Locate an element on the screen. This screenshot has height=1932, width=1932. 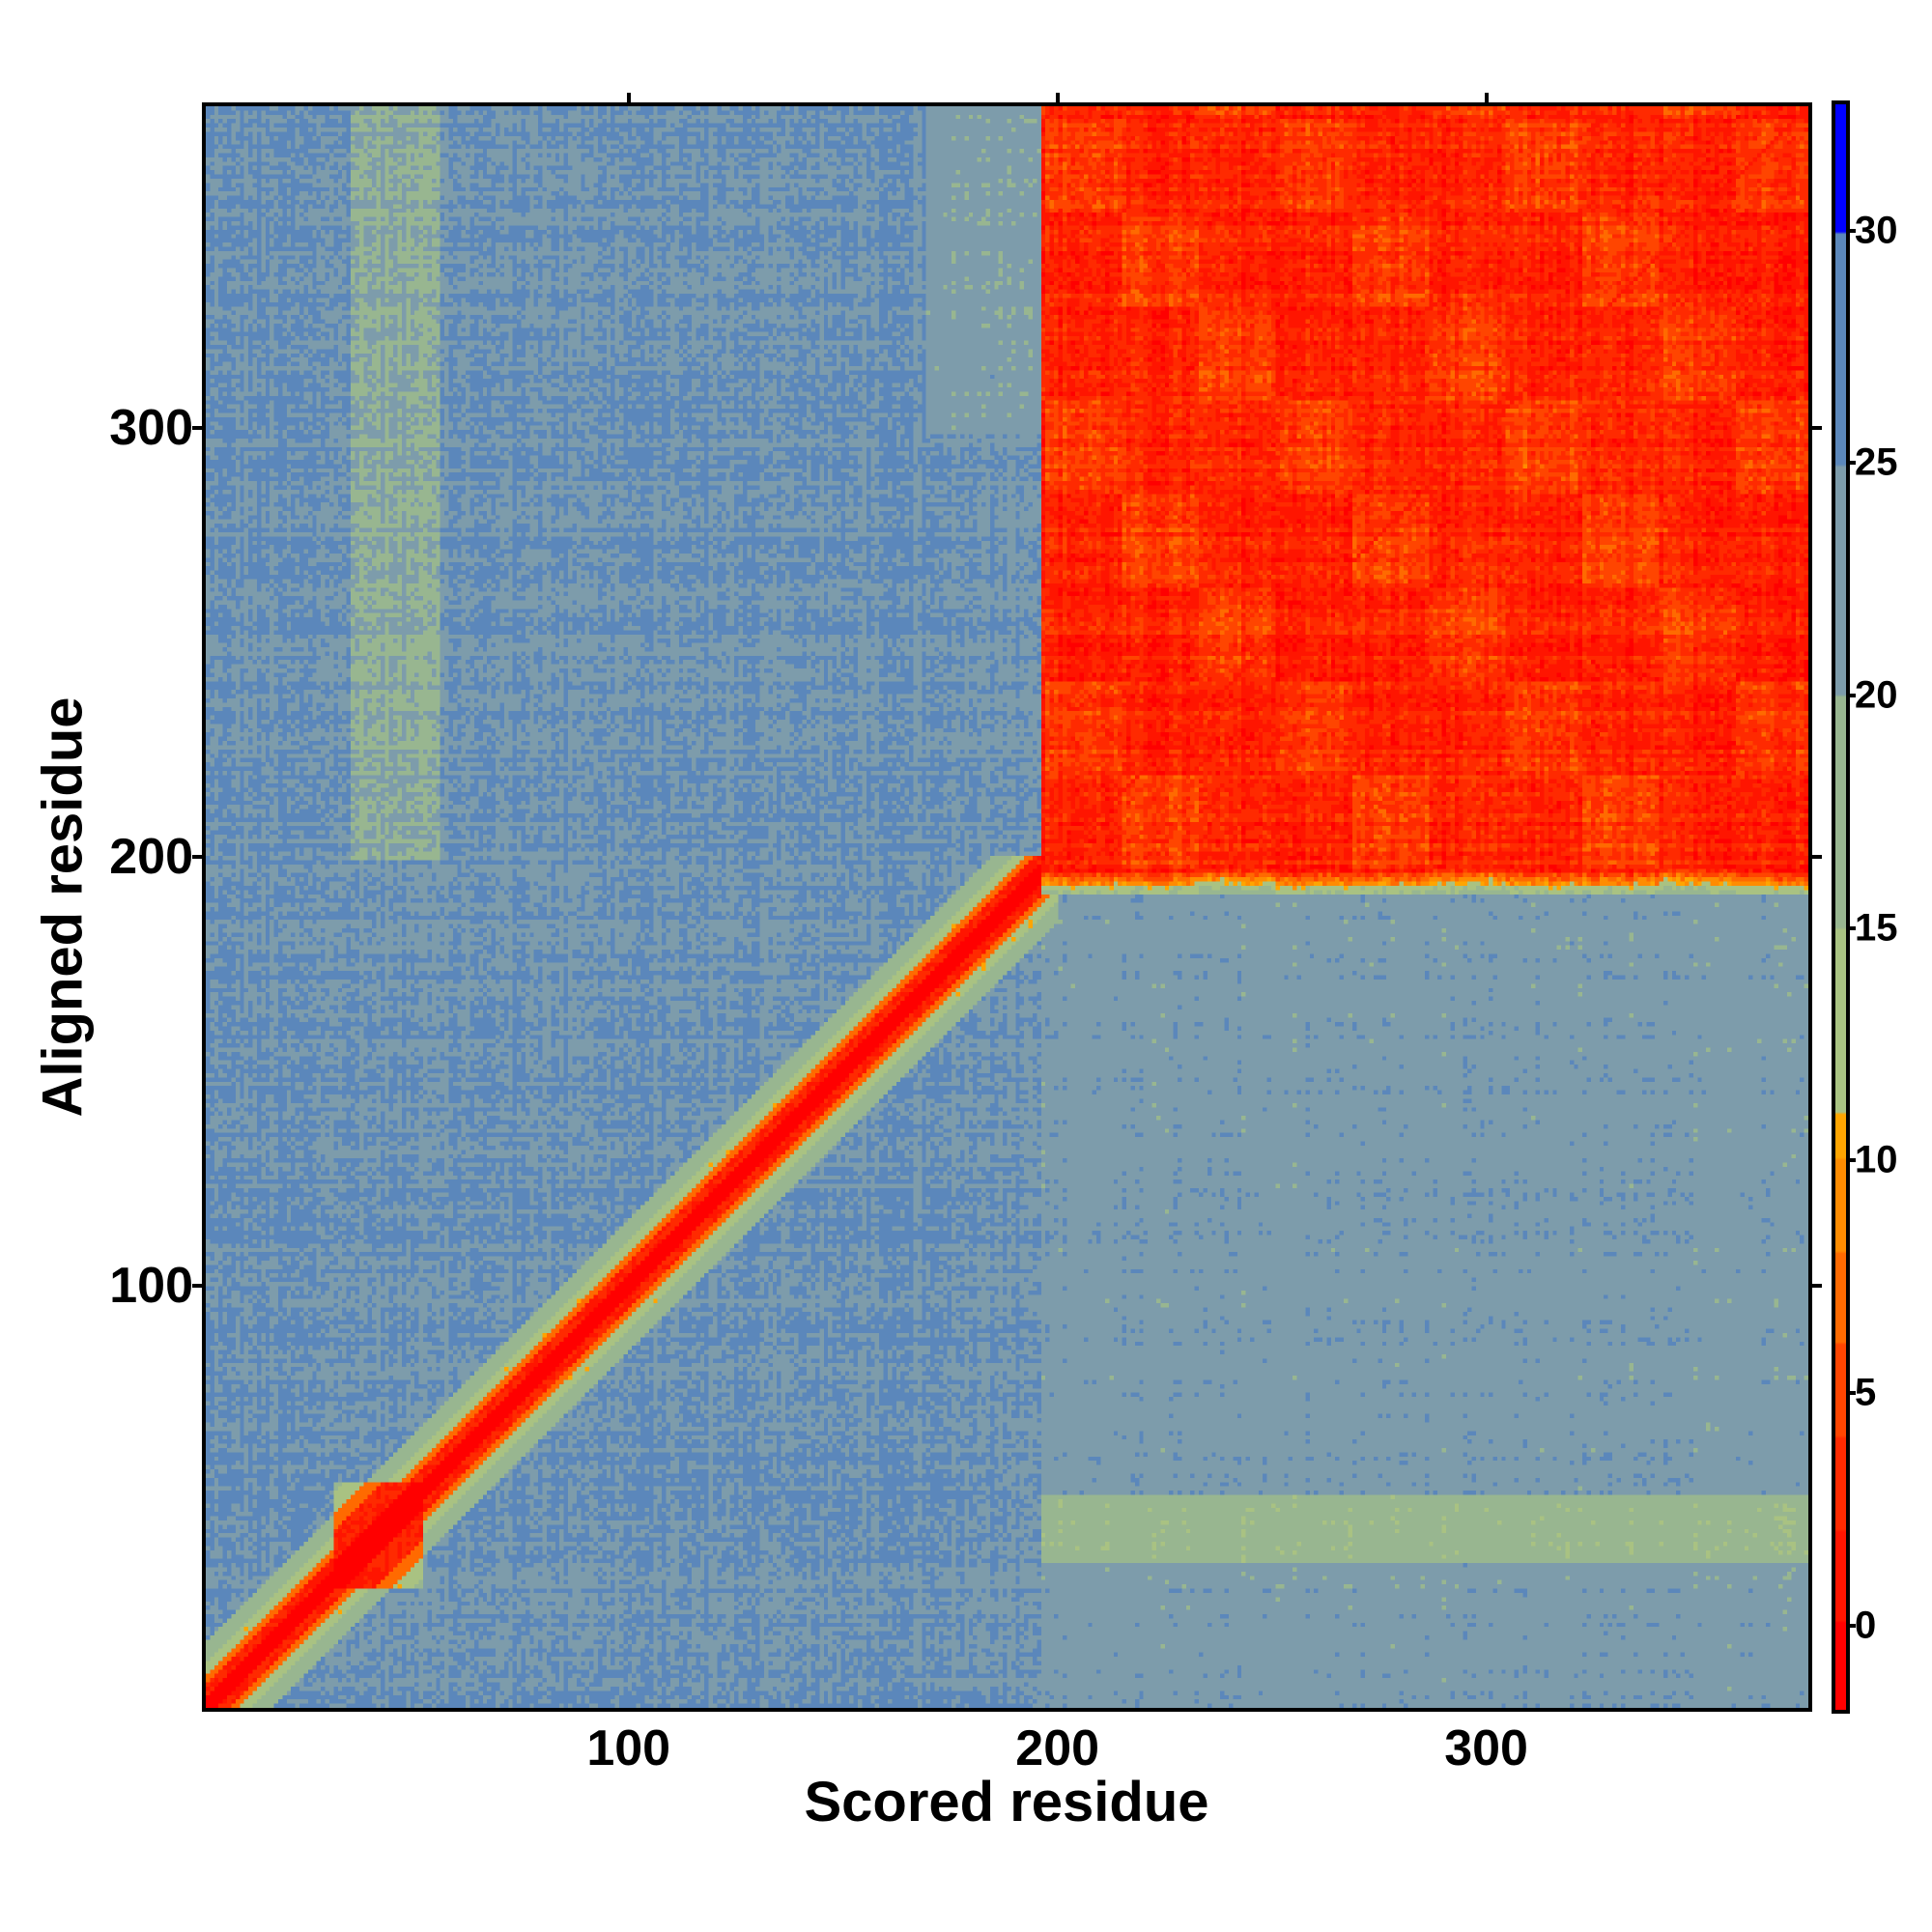
colorbar-tick-label: 20 is located at coordinates (1876, 695).